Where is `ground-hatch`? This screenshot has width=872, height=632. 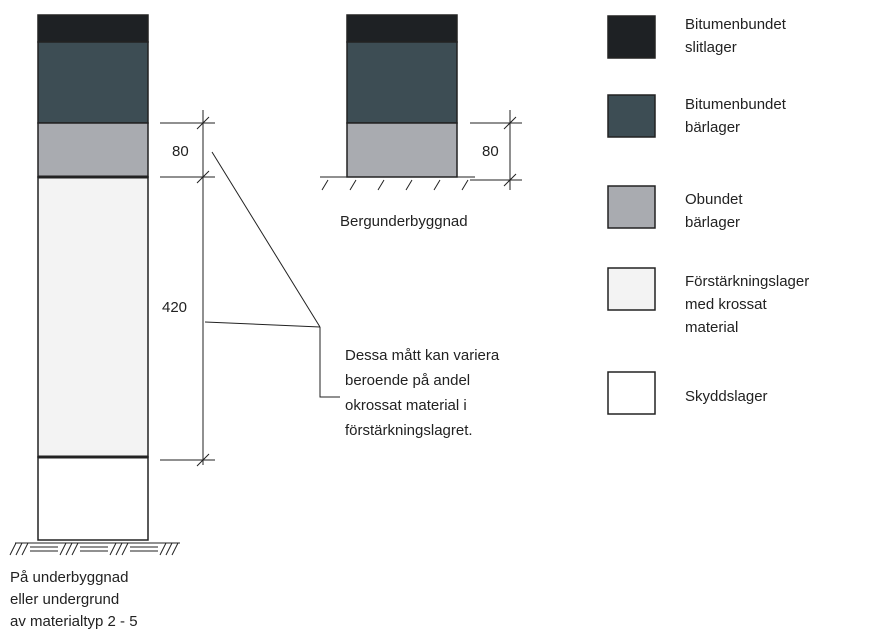
ground-hatch is located at coordinates (94, 549).